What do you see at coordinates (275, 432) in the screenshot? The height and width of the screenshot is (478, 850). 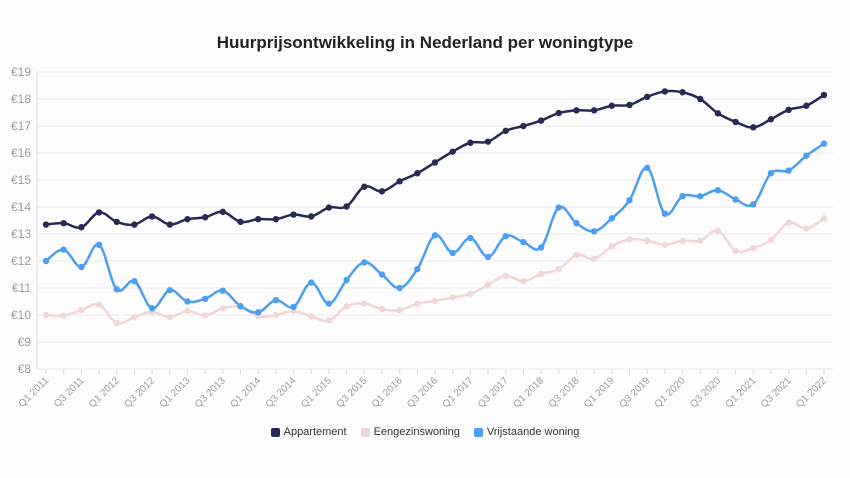 I see `legend-swatch` at bounding box center [275, 432].